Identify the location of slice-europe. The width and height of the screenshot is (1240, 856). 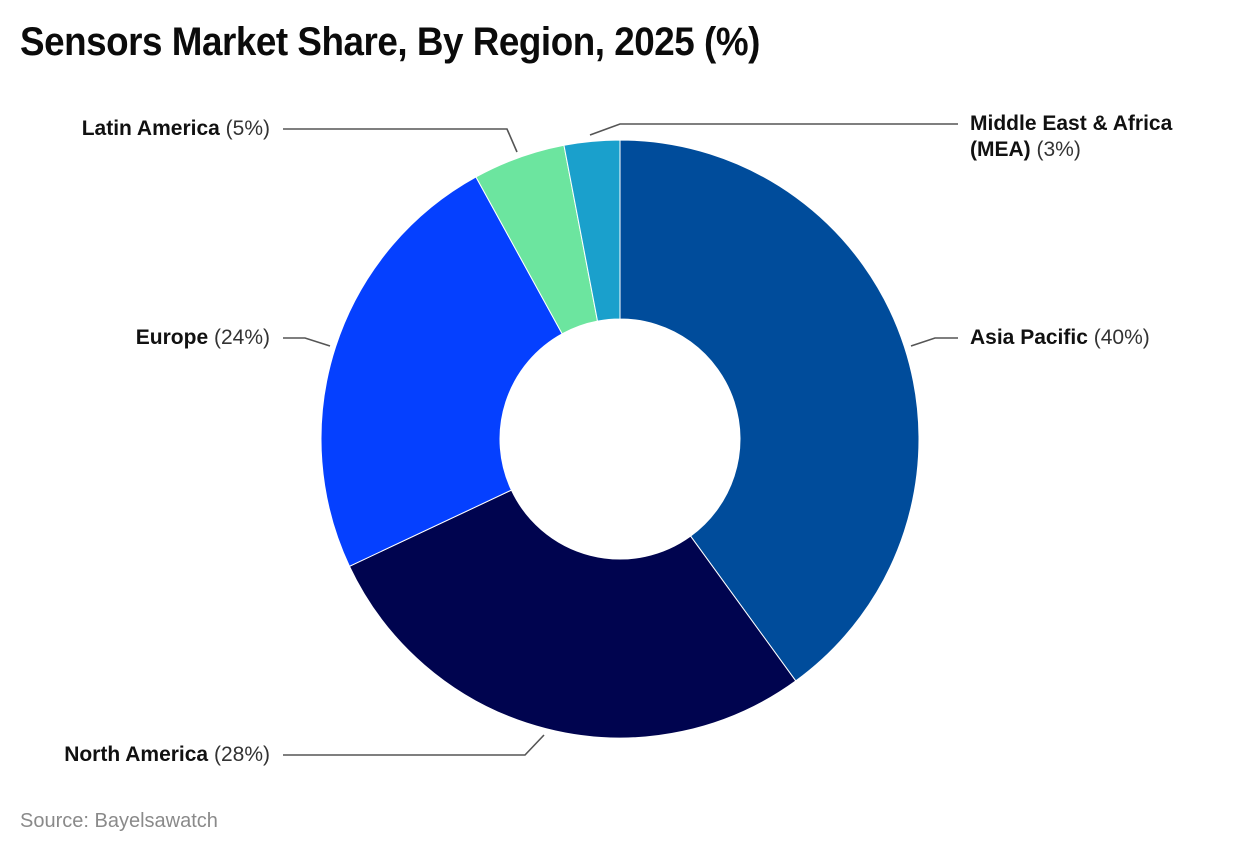
(441, 371).